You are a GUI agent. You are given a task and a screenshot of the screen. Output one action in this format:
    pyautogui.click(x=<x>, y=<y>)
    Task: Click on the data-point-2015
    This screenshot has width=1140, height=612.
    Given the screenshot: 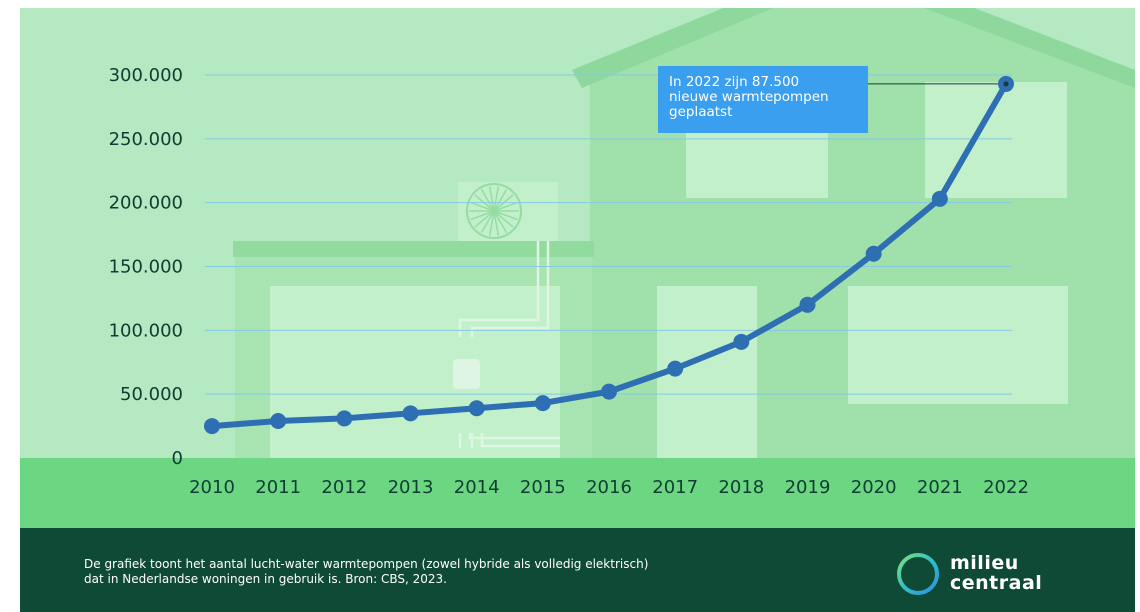 What is the action you would take?
    pyautogui.click(x=542, y=403)
    